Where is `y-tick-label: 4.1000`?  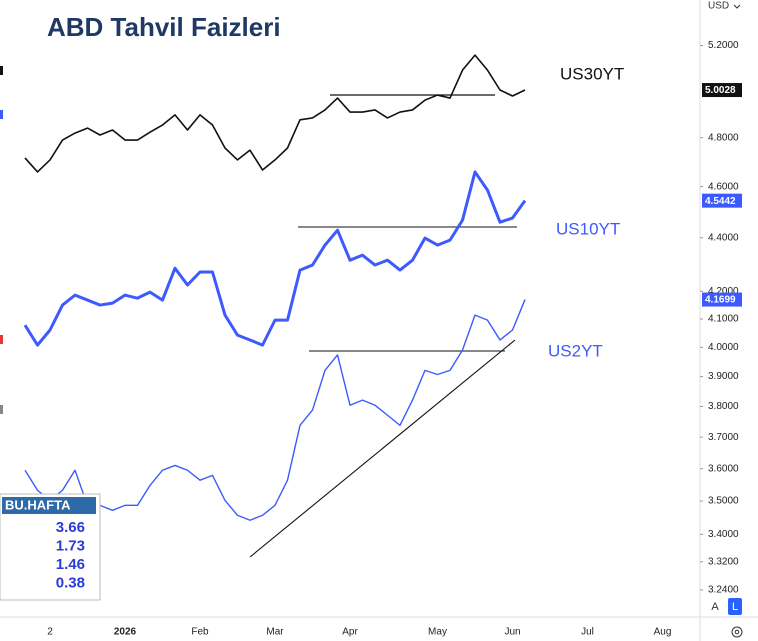
y-tick-label: 4.1000 is located at coordinates (723, 319).